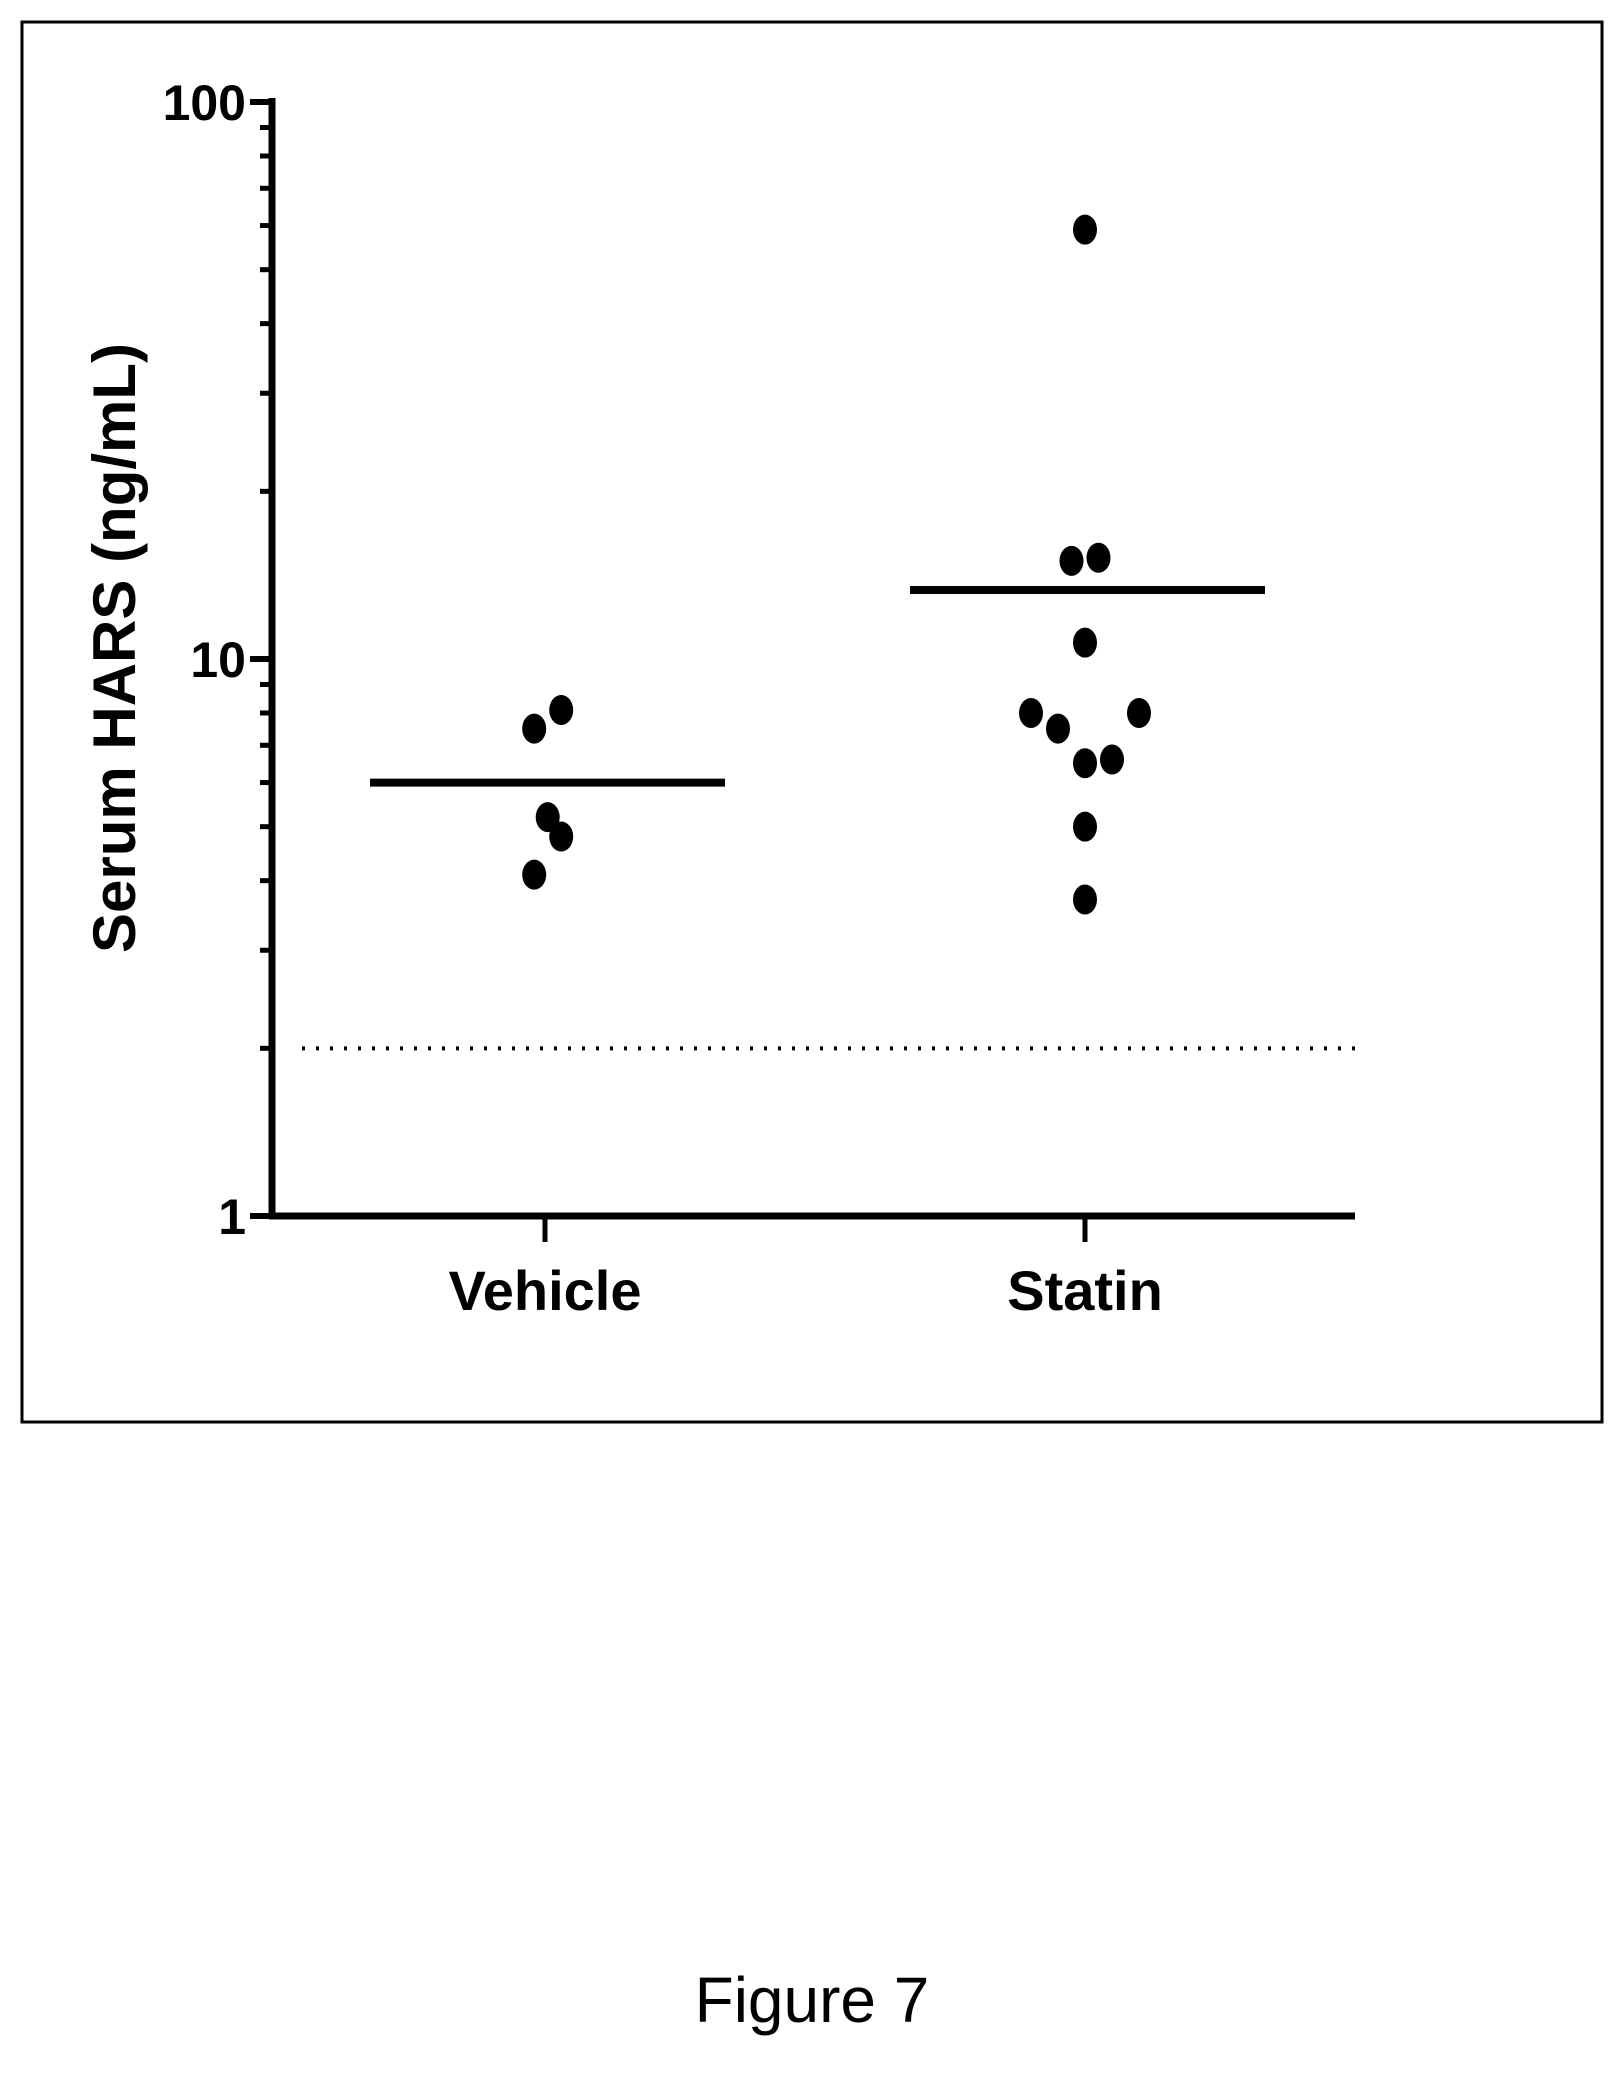 This screenshot has width=1624, height=2087. What do you see at coordinates (114, 648) in the screenshot?
I see `y-axis-title: Serum HARS (ng/mL)` at bounding box center [114, 648].